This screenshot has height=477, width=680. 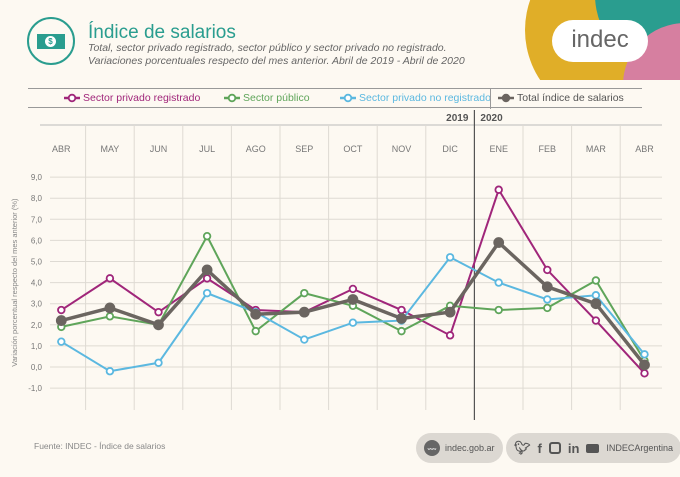 I want to click on legend-label: Sector privado no registrado, so click(x=425, y=98).